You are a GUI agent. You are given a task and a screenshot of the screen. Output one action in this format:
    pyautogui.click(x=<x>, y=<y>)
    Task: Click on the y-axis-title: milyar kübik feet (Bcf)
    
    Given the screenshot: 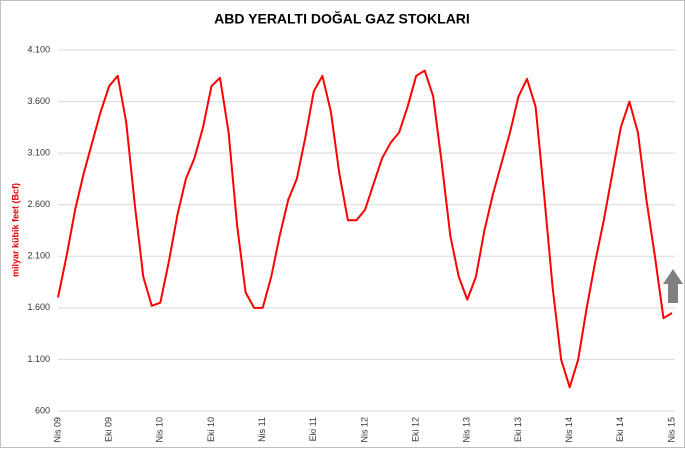 What is the action you would take?
    pyautogui.click(x=15, y=230)
    